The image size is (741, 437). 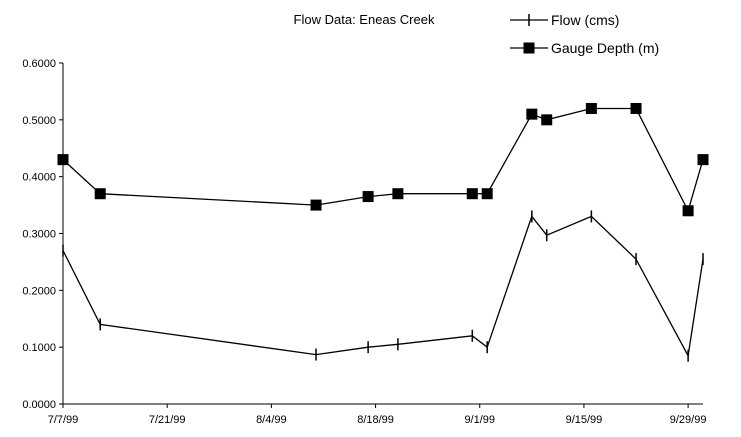 I want to click on y-tick-label: 0.5000, so click(x=39, y=121).